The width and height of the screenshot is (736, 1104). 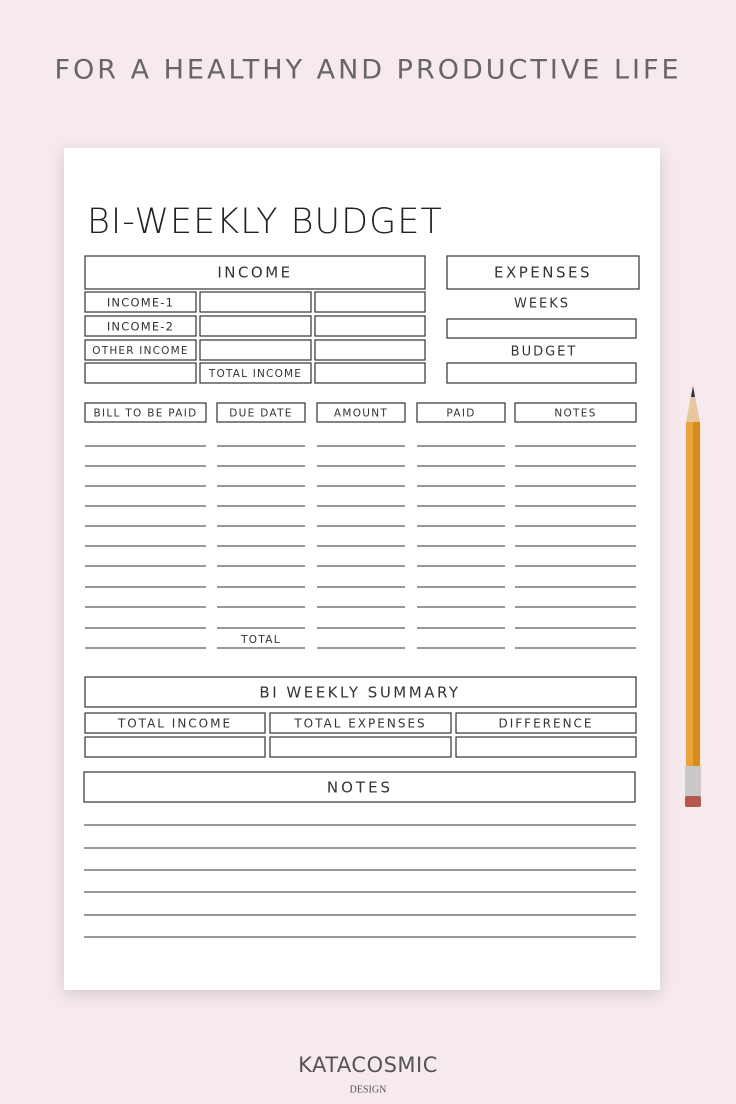 I want to click on pencil-wood, so click(x=693, y=404).